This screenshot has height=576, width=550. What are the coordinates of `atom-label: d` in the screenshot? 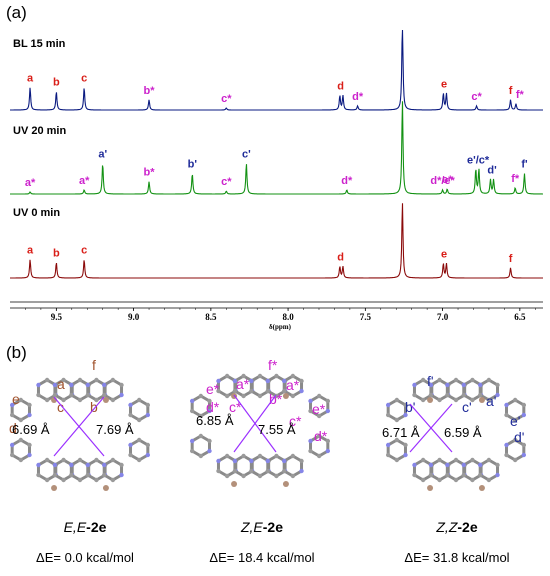 It's located at (13, 428).